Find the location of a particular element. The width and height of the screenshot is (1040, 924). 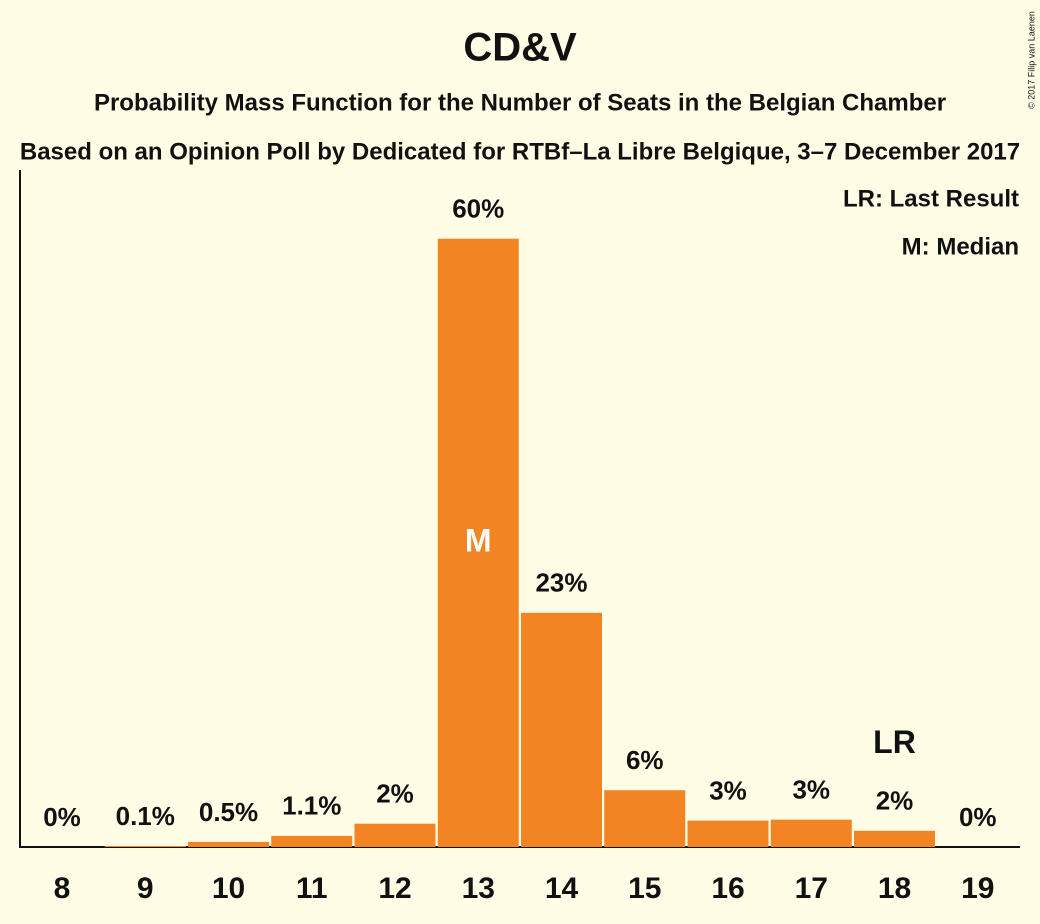

marker-label: M is located at coordinates (478, 540).